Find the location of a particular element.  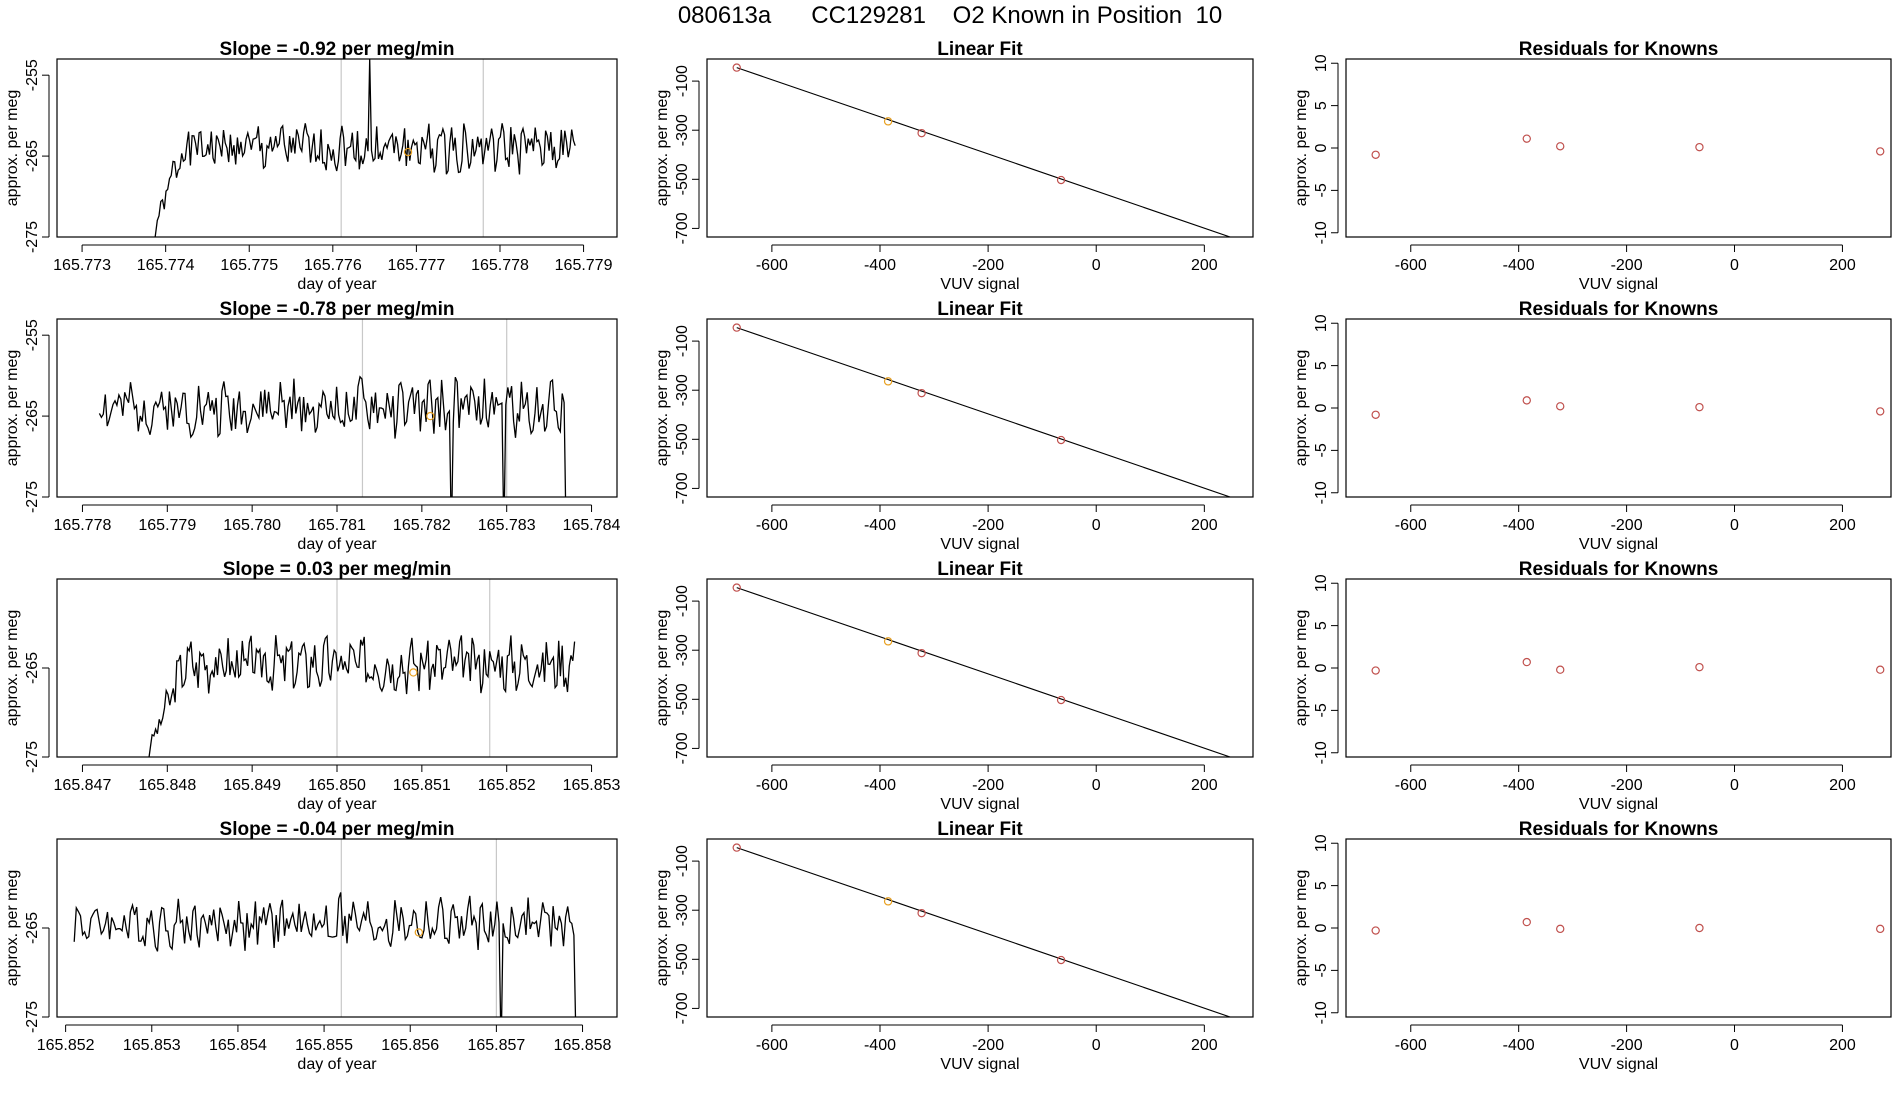

x-tick-label: 0 is located at coordinates (1096, 785).